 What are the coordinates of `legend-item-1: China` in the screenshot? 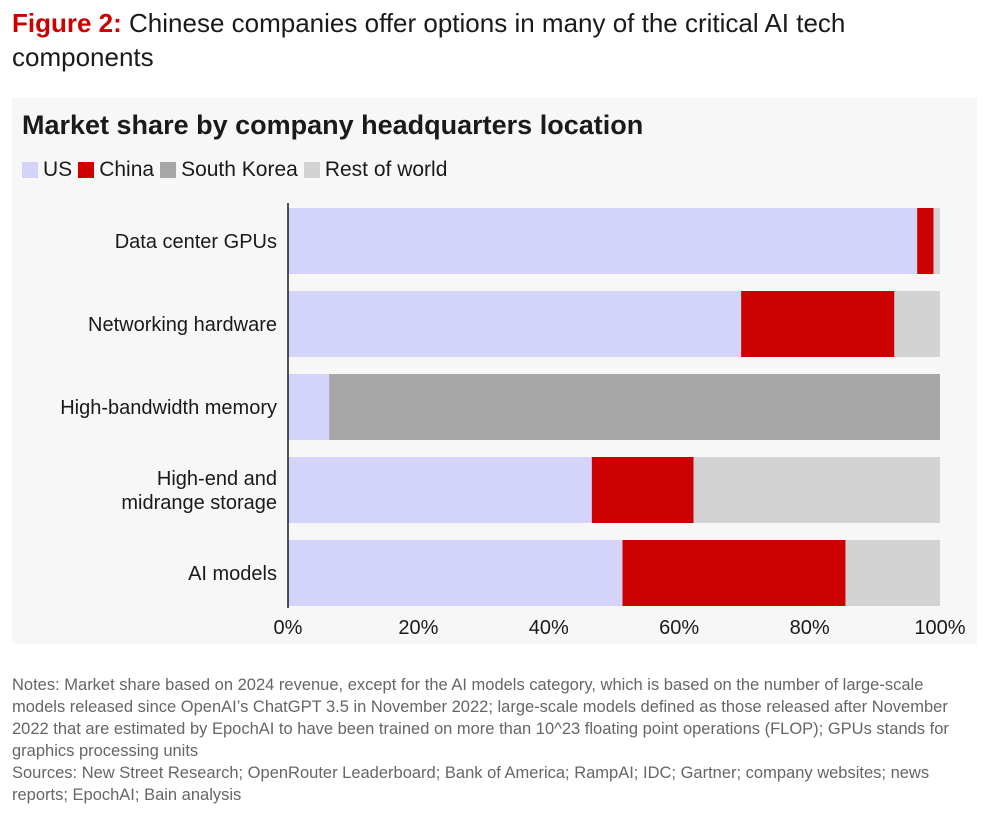 It's located at (116, 170).